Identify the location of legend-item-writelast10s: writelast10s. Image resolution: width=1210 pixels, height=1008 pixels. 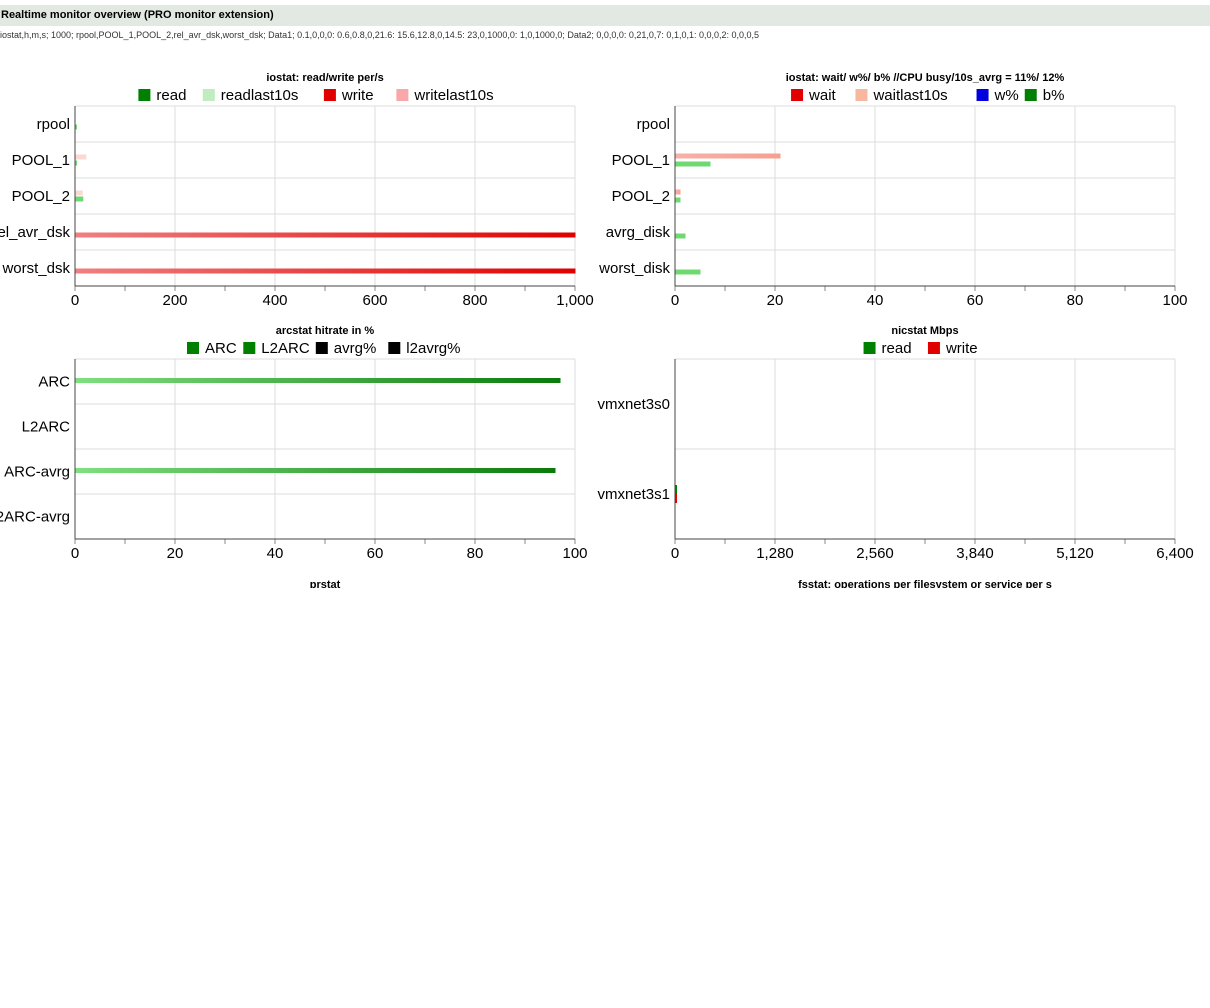
(445, 95).